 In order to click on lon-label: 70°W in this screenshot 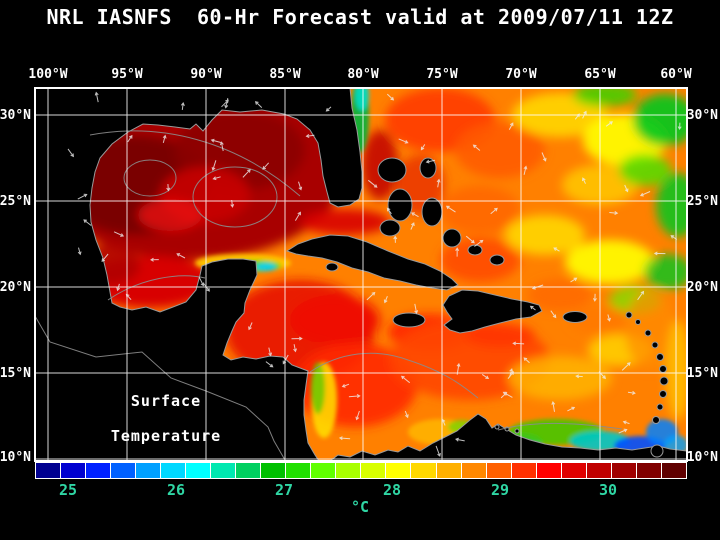, I will do `click(520, 74)`.